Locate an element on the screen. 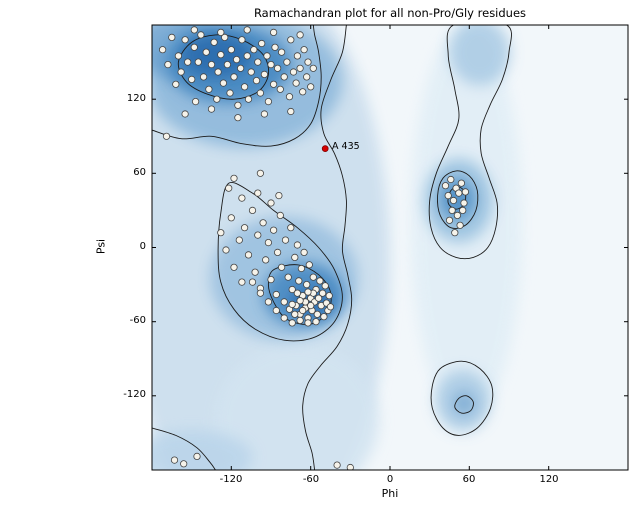  y-tick-label: 120 is located at coordinates (136, 98).